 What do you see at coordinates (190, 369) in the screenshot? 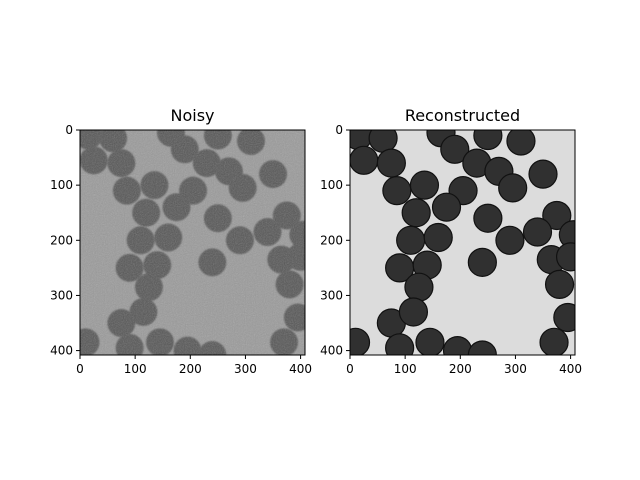
I see `noisy-x-tick-label: 200` at bounding box center [190, 369].